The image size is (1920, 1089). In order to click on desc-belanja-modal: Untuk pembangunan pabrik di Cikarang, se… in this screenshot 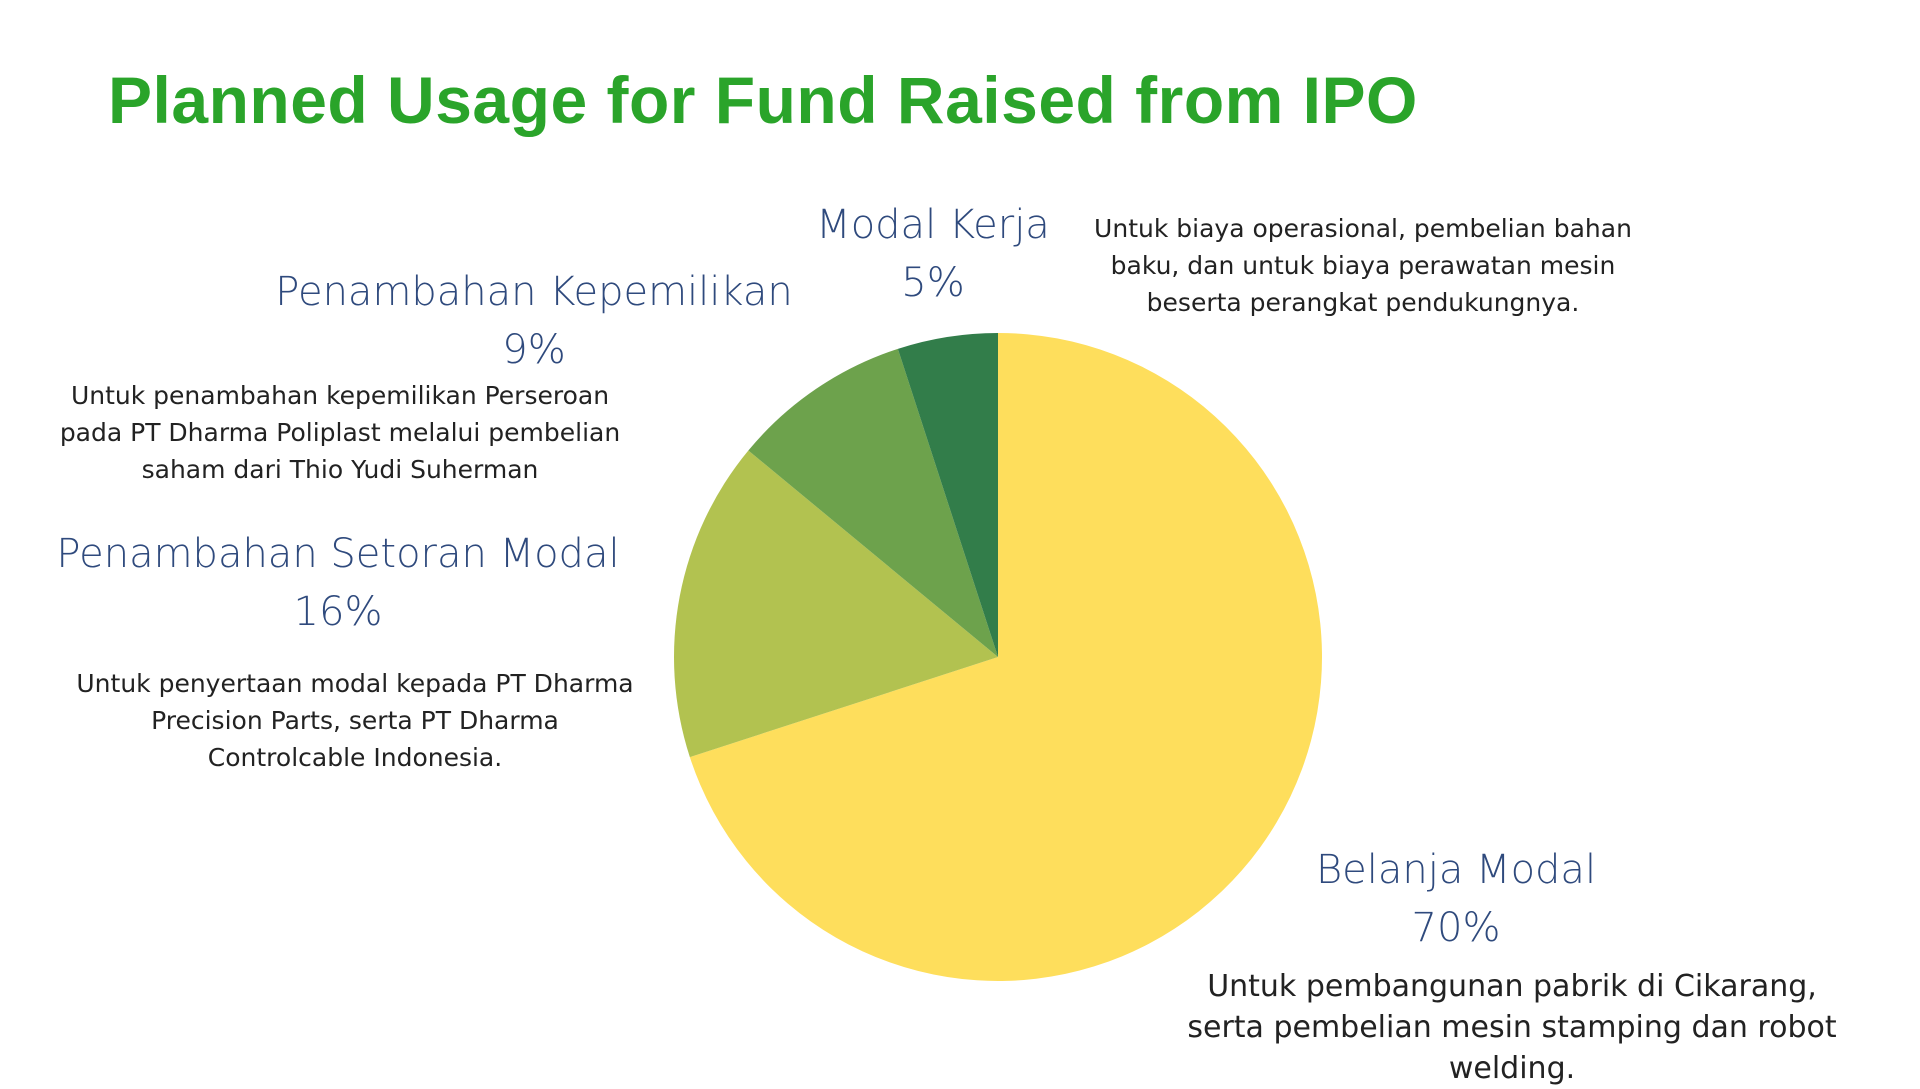, I will do `click(1512, 1027)`.